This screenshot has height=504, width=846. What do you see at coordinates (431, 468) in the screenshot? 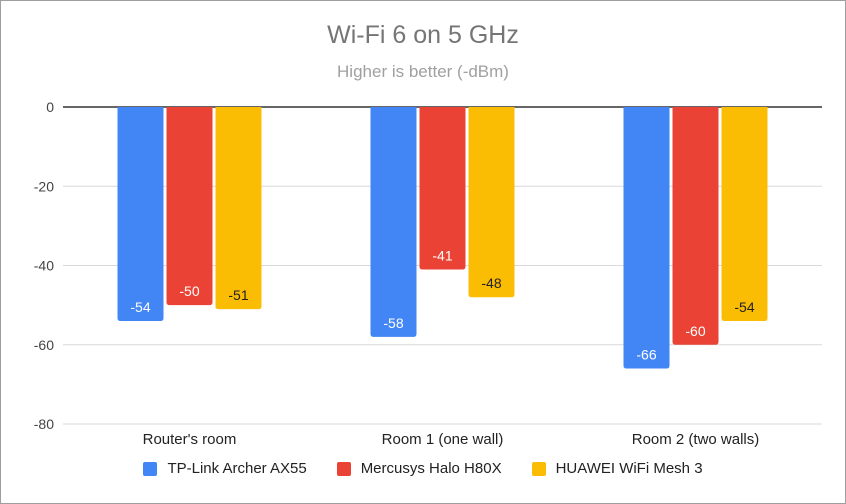
I see `legend-label-mercusys: Mercusys Halo H80X` at bounding box center [431, 468].